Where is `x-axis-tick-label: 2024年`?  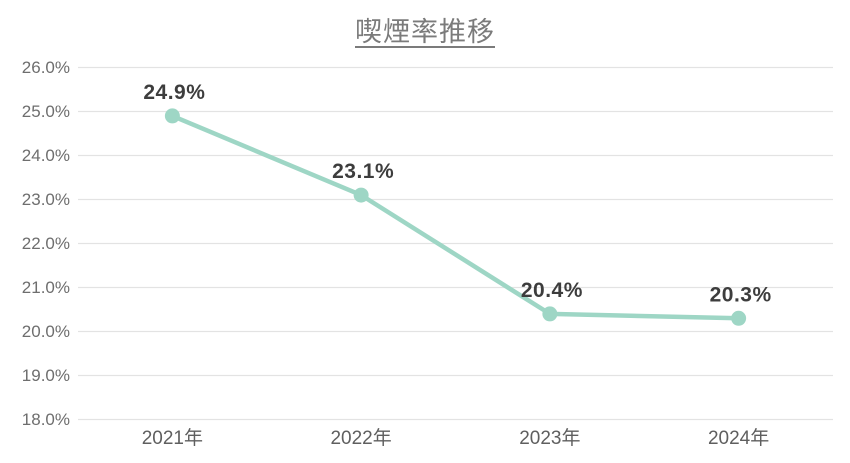 x-axis-tick-label: 2024年 is located at coordinates (738, 438).